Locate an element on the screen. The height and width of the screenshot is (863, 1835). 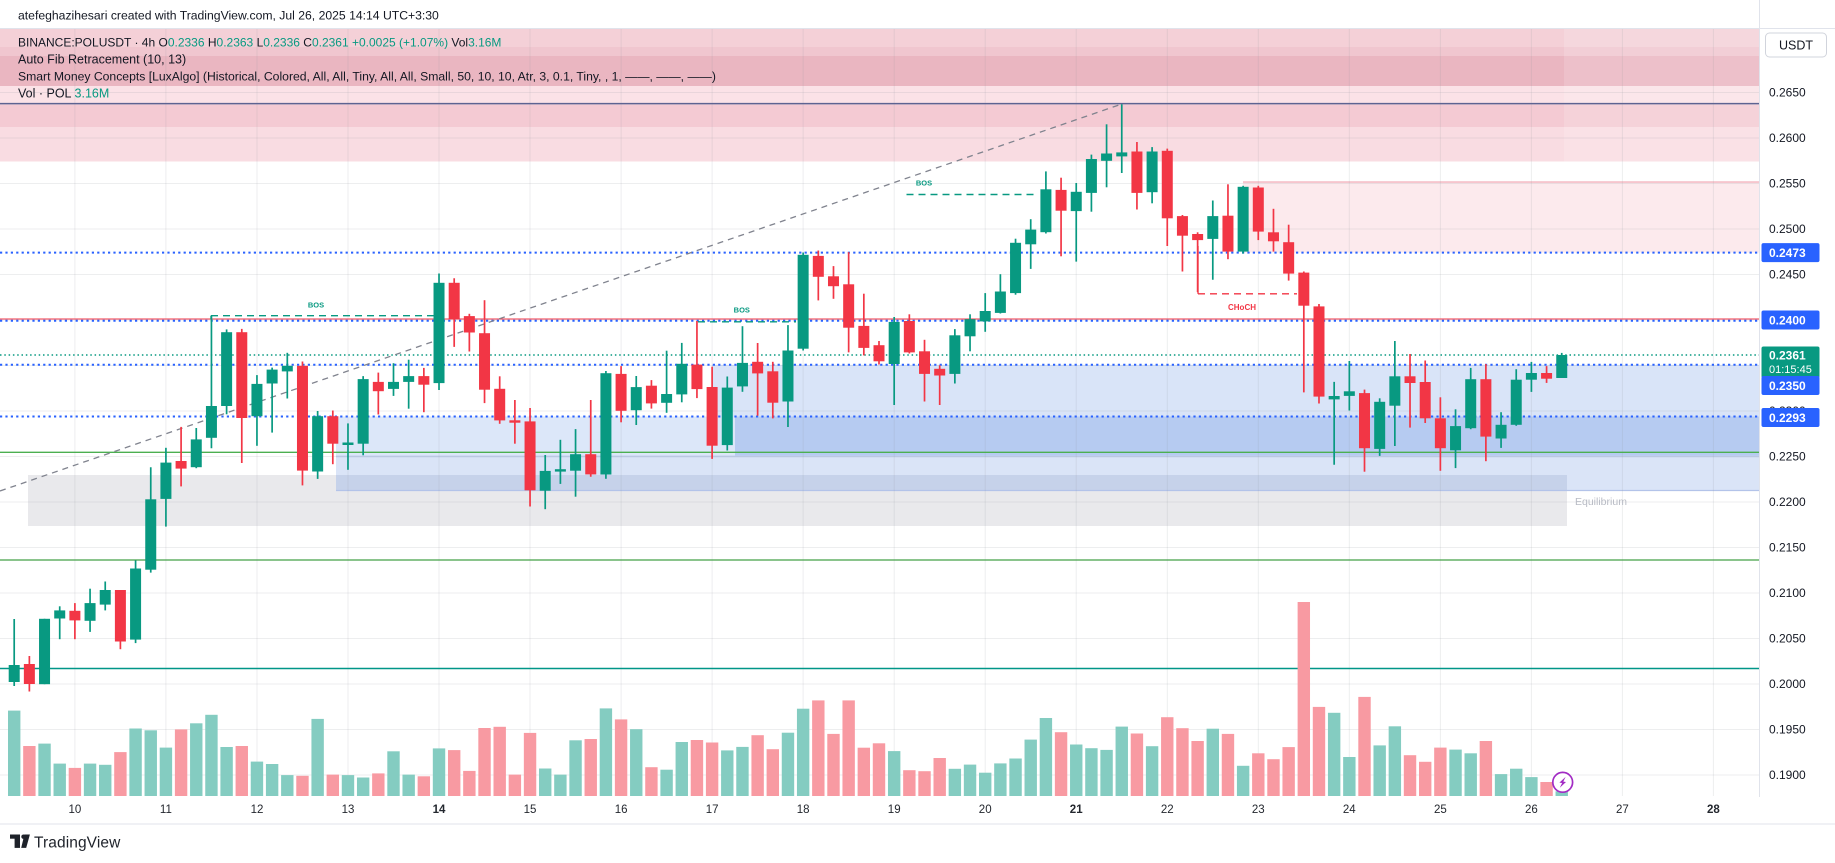
svg-text: 01:15:45 is located at coordinates (1790, 370).